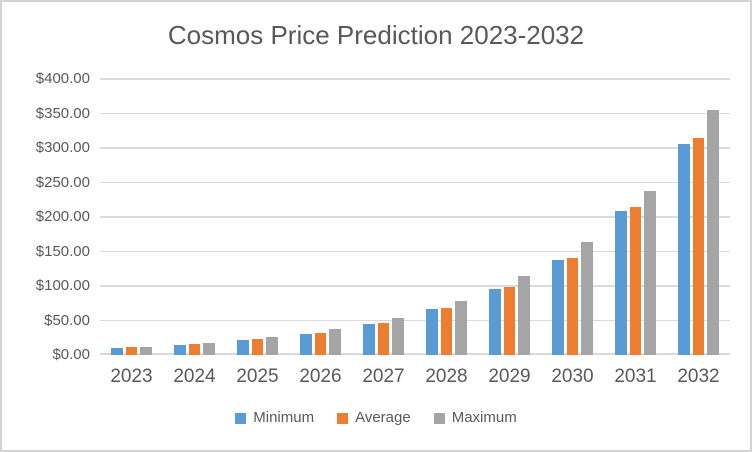  I want to click on bar-maximum-2029, so click(524, 315).